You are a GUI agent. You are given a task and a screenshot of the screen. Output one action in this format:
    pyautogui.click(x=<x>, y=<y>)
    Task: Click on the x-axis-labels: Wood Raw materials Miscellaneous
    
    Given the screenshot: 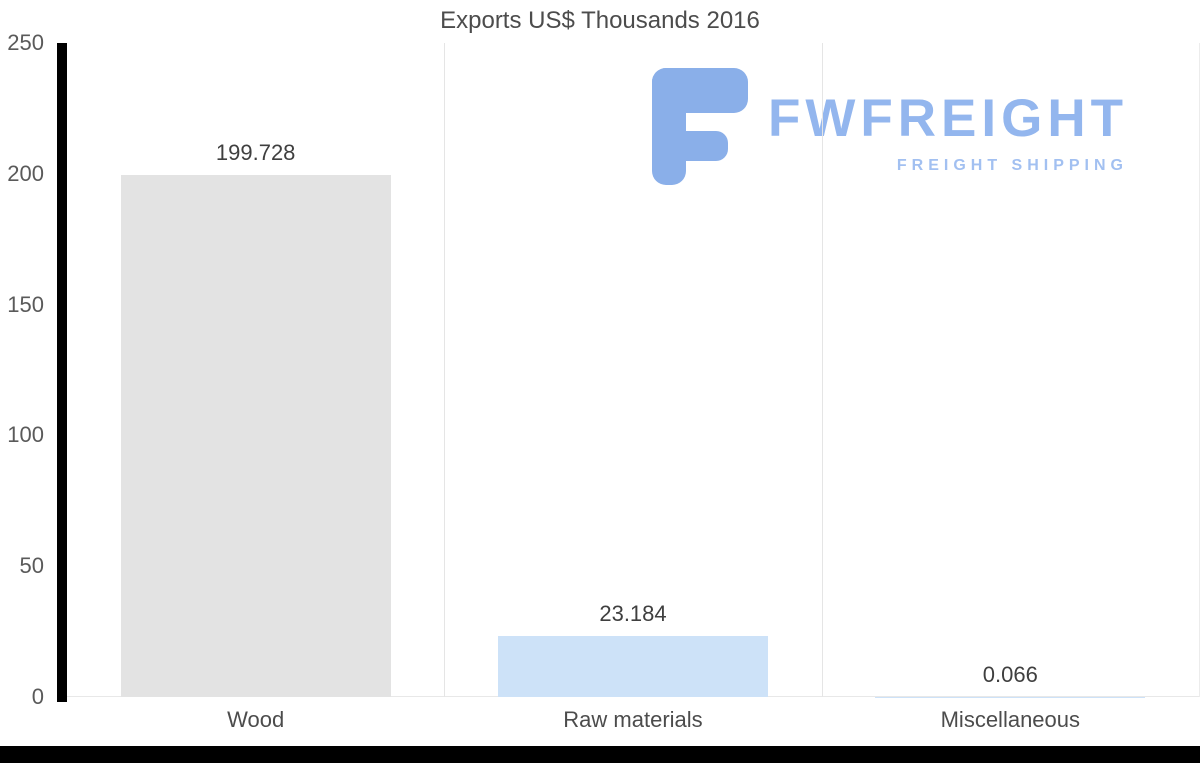 What is the action you would take?
    pyautogui.click(x=633, y=723)
    